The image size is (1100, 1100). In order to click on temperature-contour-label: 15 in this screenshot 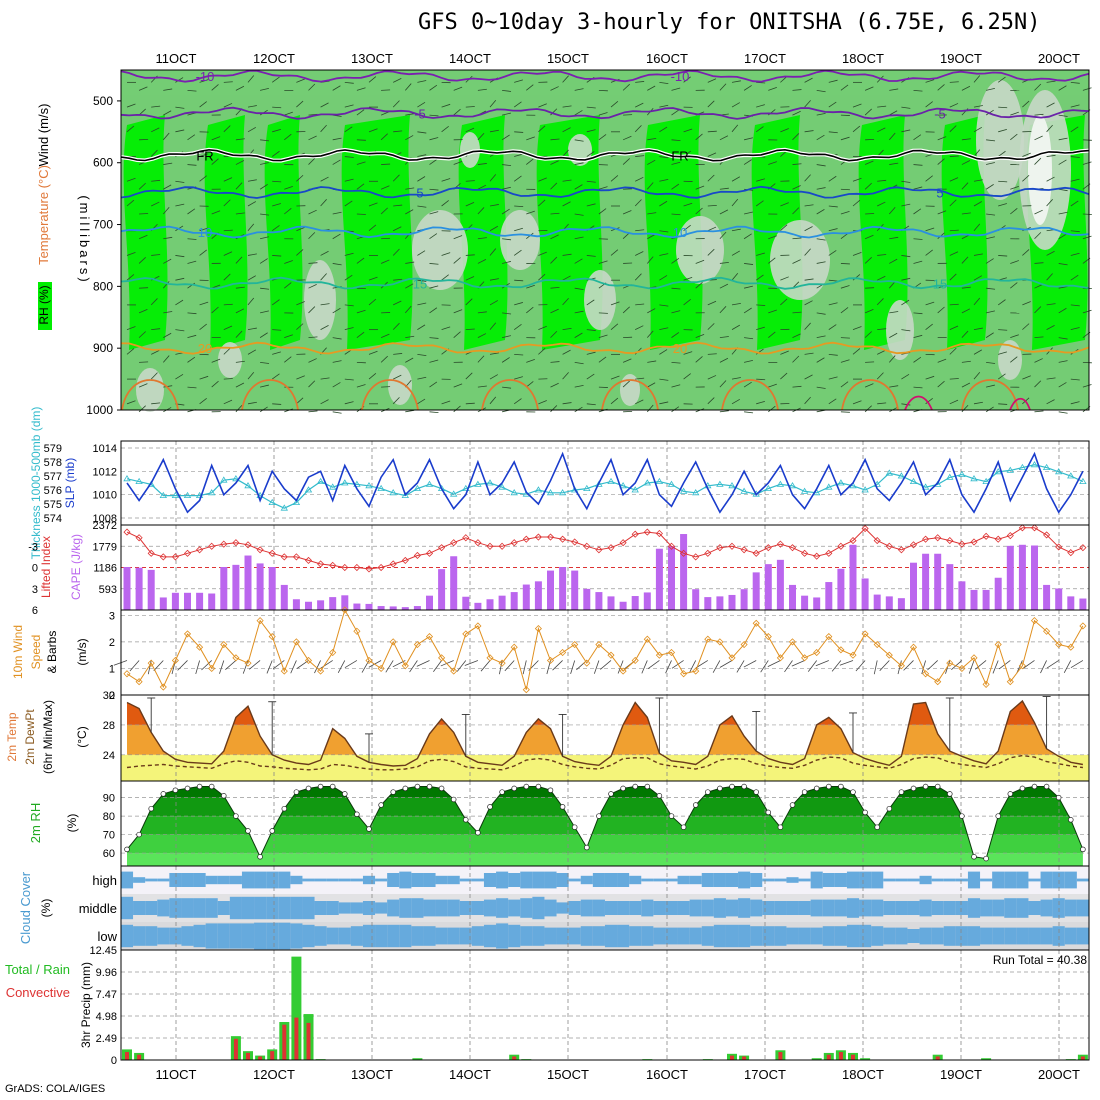, I will do `click(420, 283)`.